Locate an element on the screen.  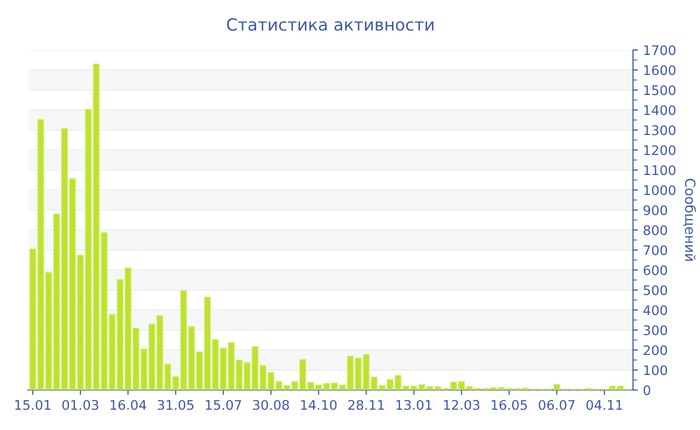
x-tick-label: 16.05 is located at coordinates (509, 405).